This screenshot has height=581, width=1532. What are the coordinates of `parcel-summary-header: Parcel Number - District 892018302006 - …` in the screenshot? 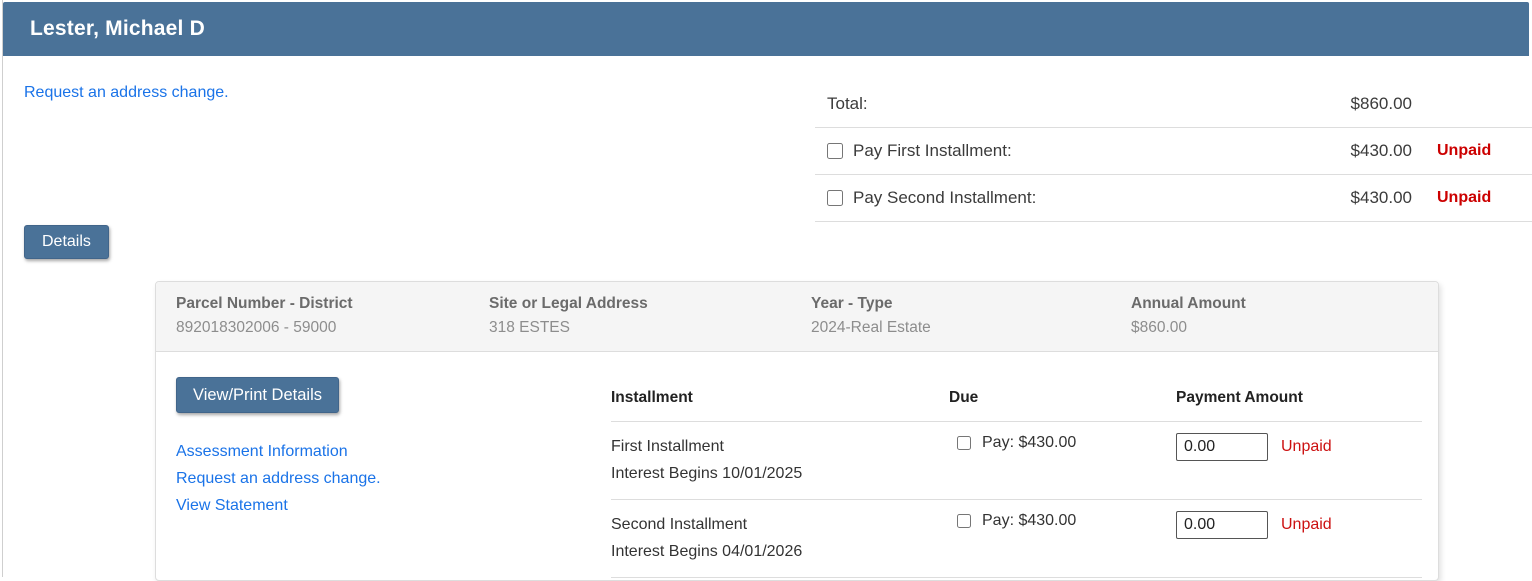 It's located at (797, 317).